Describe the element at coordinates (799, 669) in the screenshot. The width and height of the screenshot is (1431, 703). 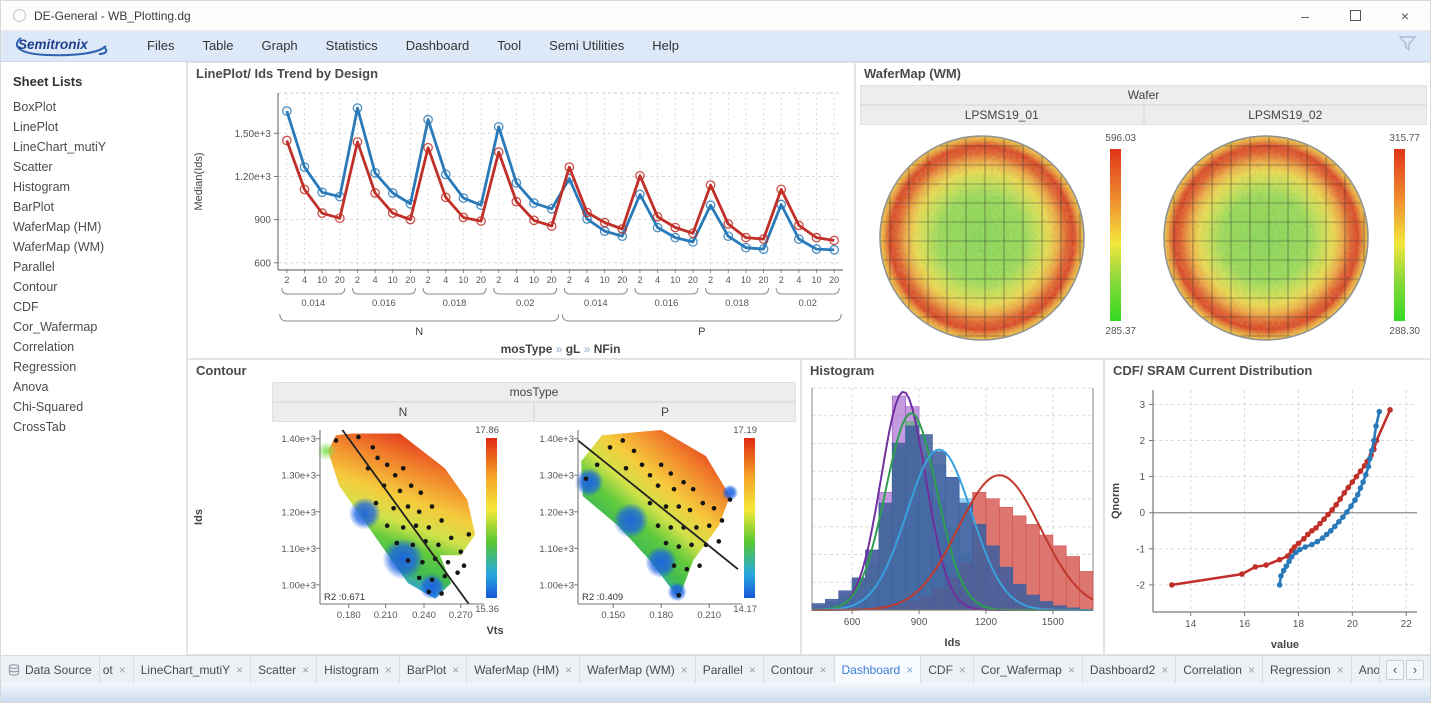
I see `tab-contour: Contour ×` at that location.